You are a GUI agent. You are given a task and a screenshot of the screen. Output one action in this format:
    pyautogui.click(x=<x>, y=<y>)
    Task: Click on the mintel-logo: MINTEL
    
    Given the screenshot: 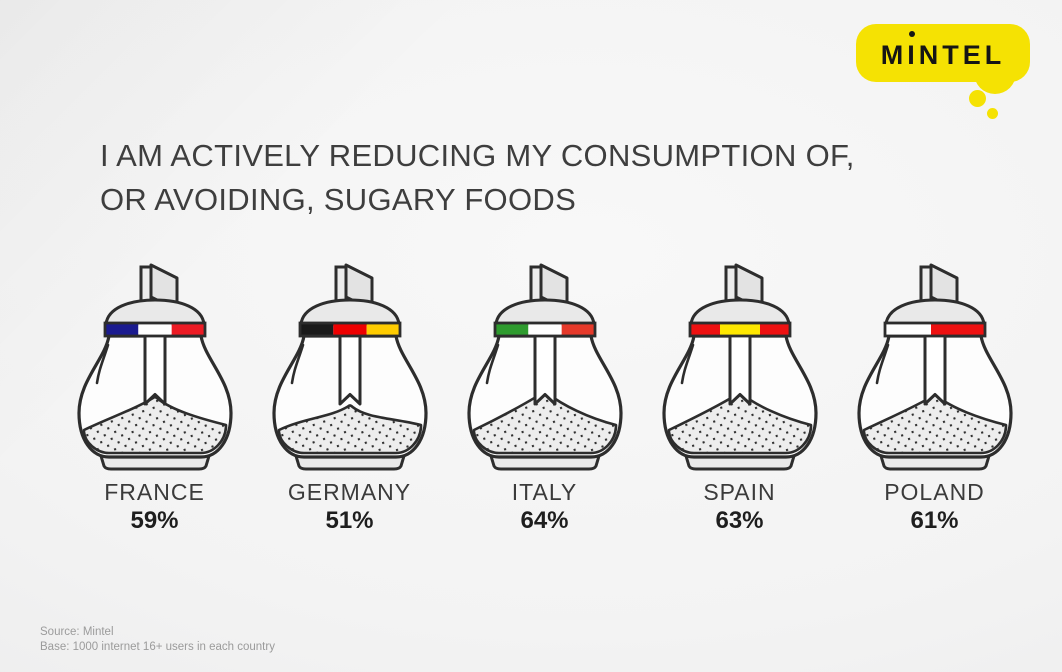 What is the action you would take?
    pyautogui.click(x=943, y=71)
    